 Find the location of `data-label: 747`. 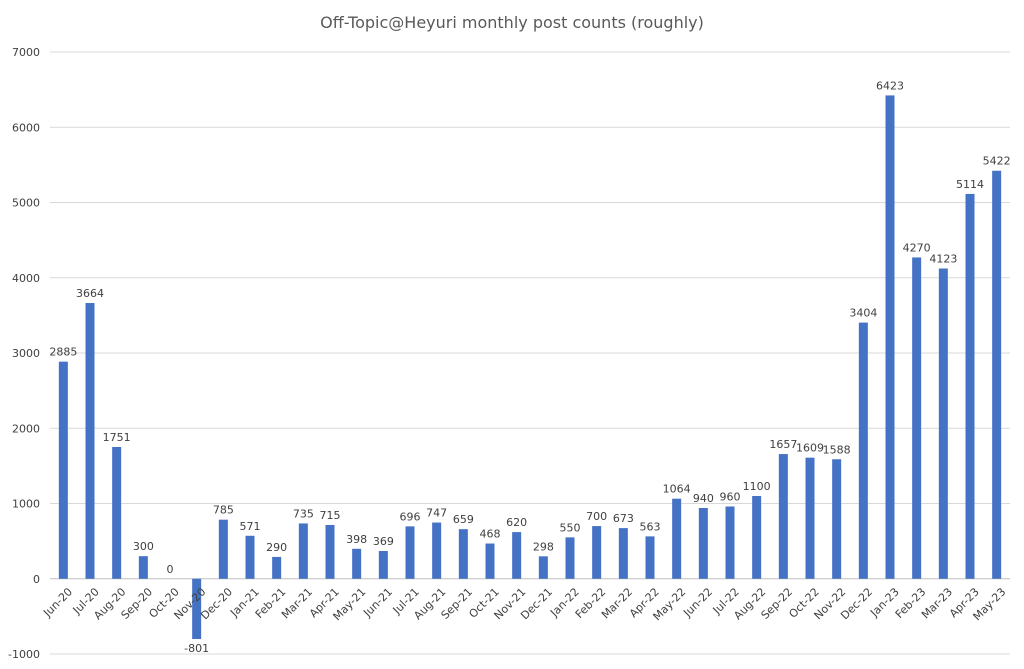

data-label: 747 is located at coordinates (436, 513).